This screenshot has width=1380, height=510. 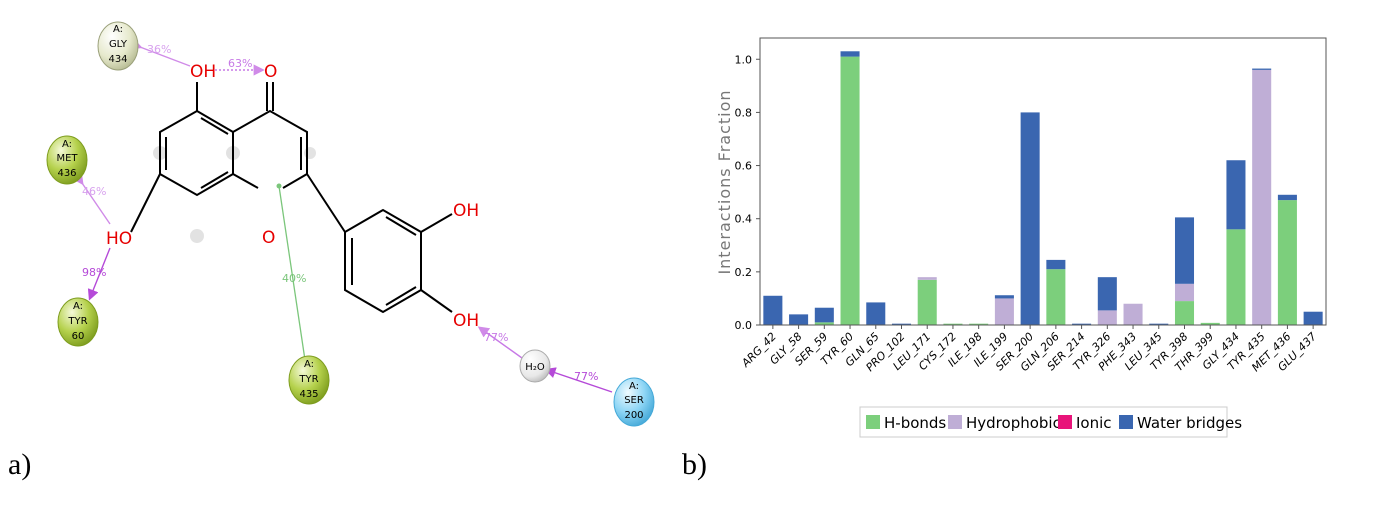 I want to click on pi-stack-centroid, so click(x=279, y=186).